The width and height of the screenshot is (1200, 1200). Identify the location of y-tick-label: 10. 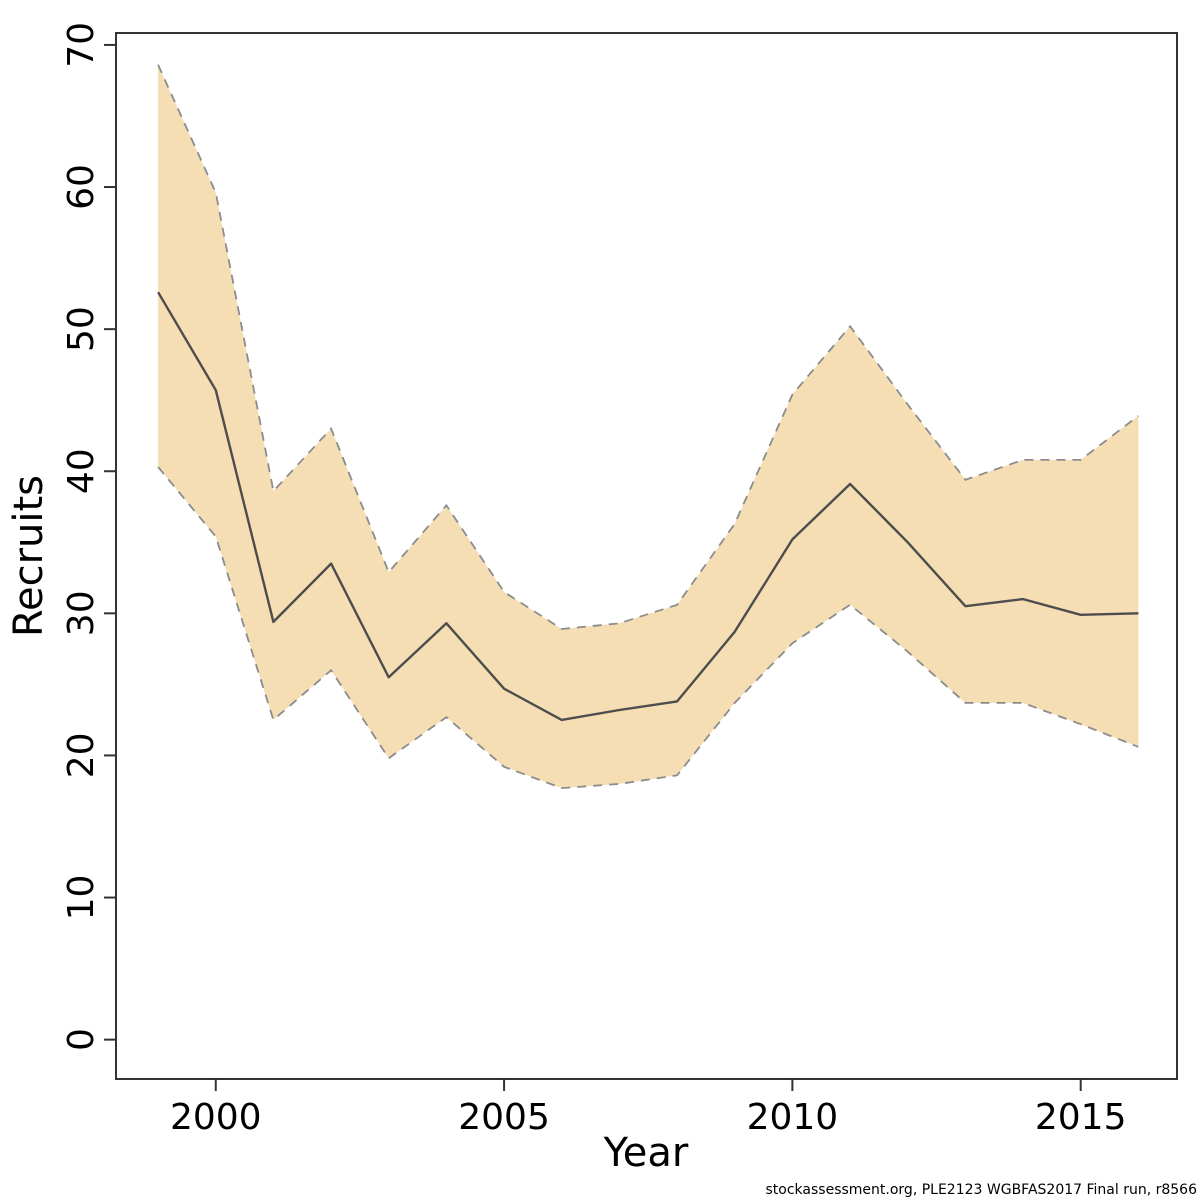
(81, 898).